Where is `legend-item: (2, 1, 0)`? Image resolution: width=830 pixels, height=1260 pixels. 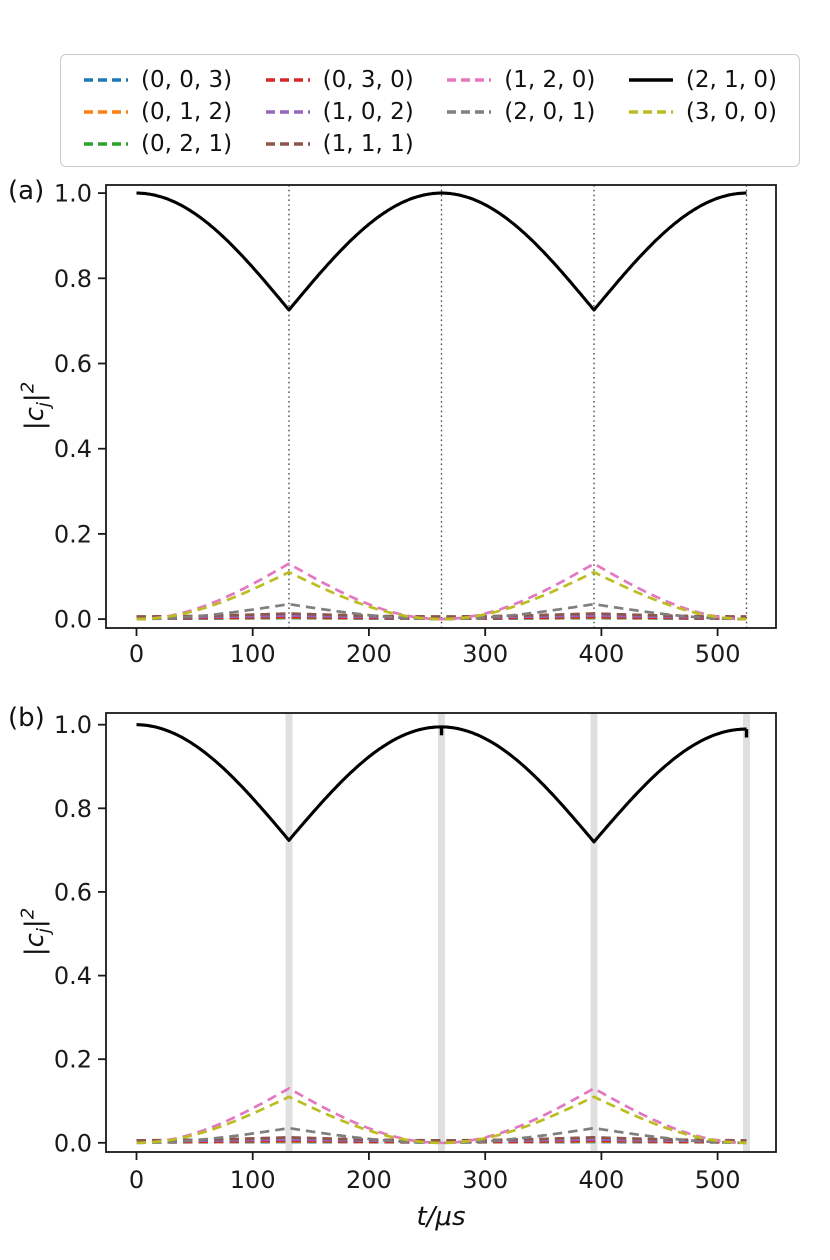 legend-item: (2, 1, 0) is located at coordinates (702, 79).